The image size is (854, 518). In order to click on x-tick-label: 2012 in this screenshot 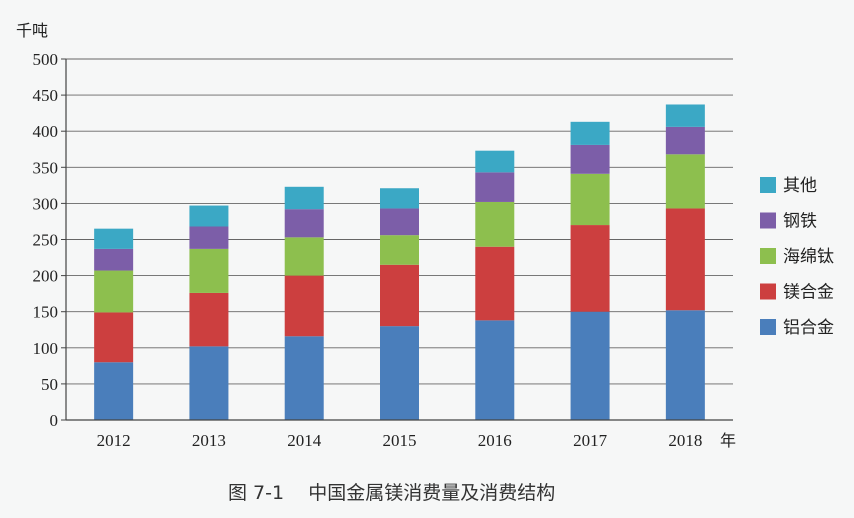, I will do `click(114, 440)`.